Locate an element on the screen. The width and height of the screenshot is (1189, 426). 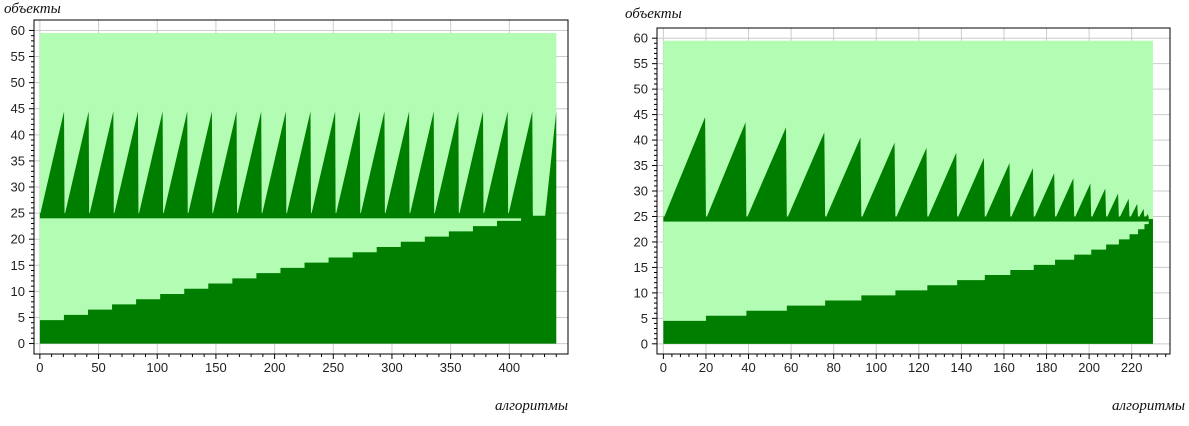
x-tick-label-7: 350 is located at coordinates (451, 367).